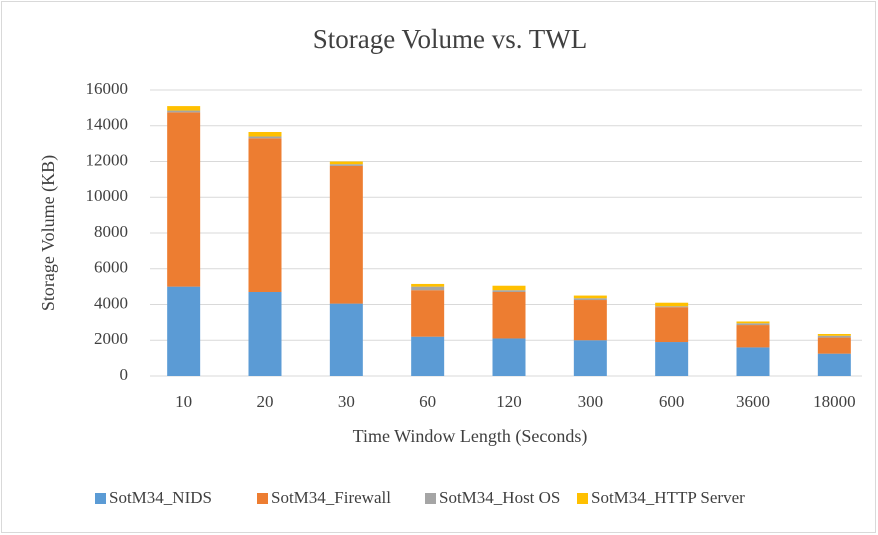 This screenshot has height=535, width=878. What do you see at coordinates (111, 302) in the screenshot?
I see `y-tick-label: 4000` at bounding box center [111, 302].